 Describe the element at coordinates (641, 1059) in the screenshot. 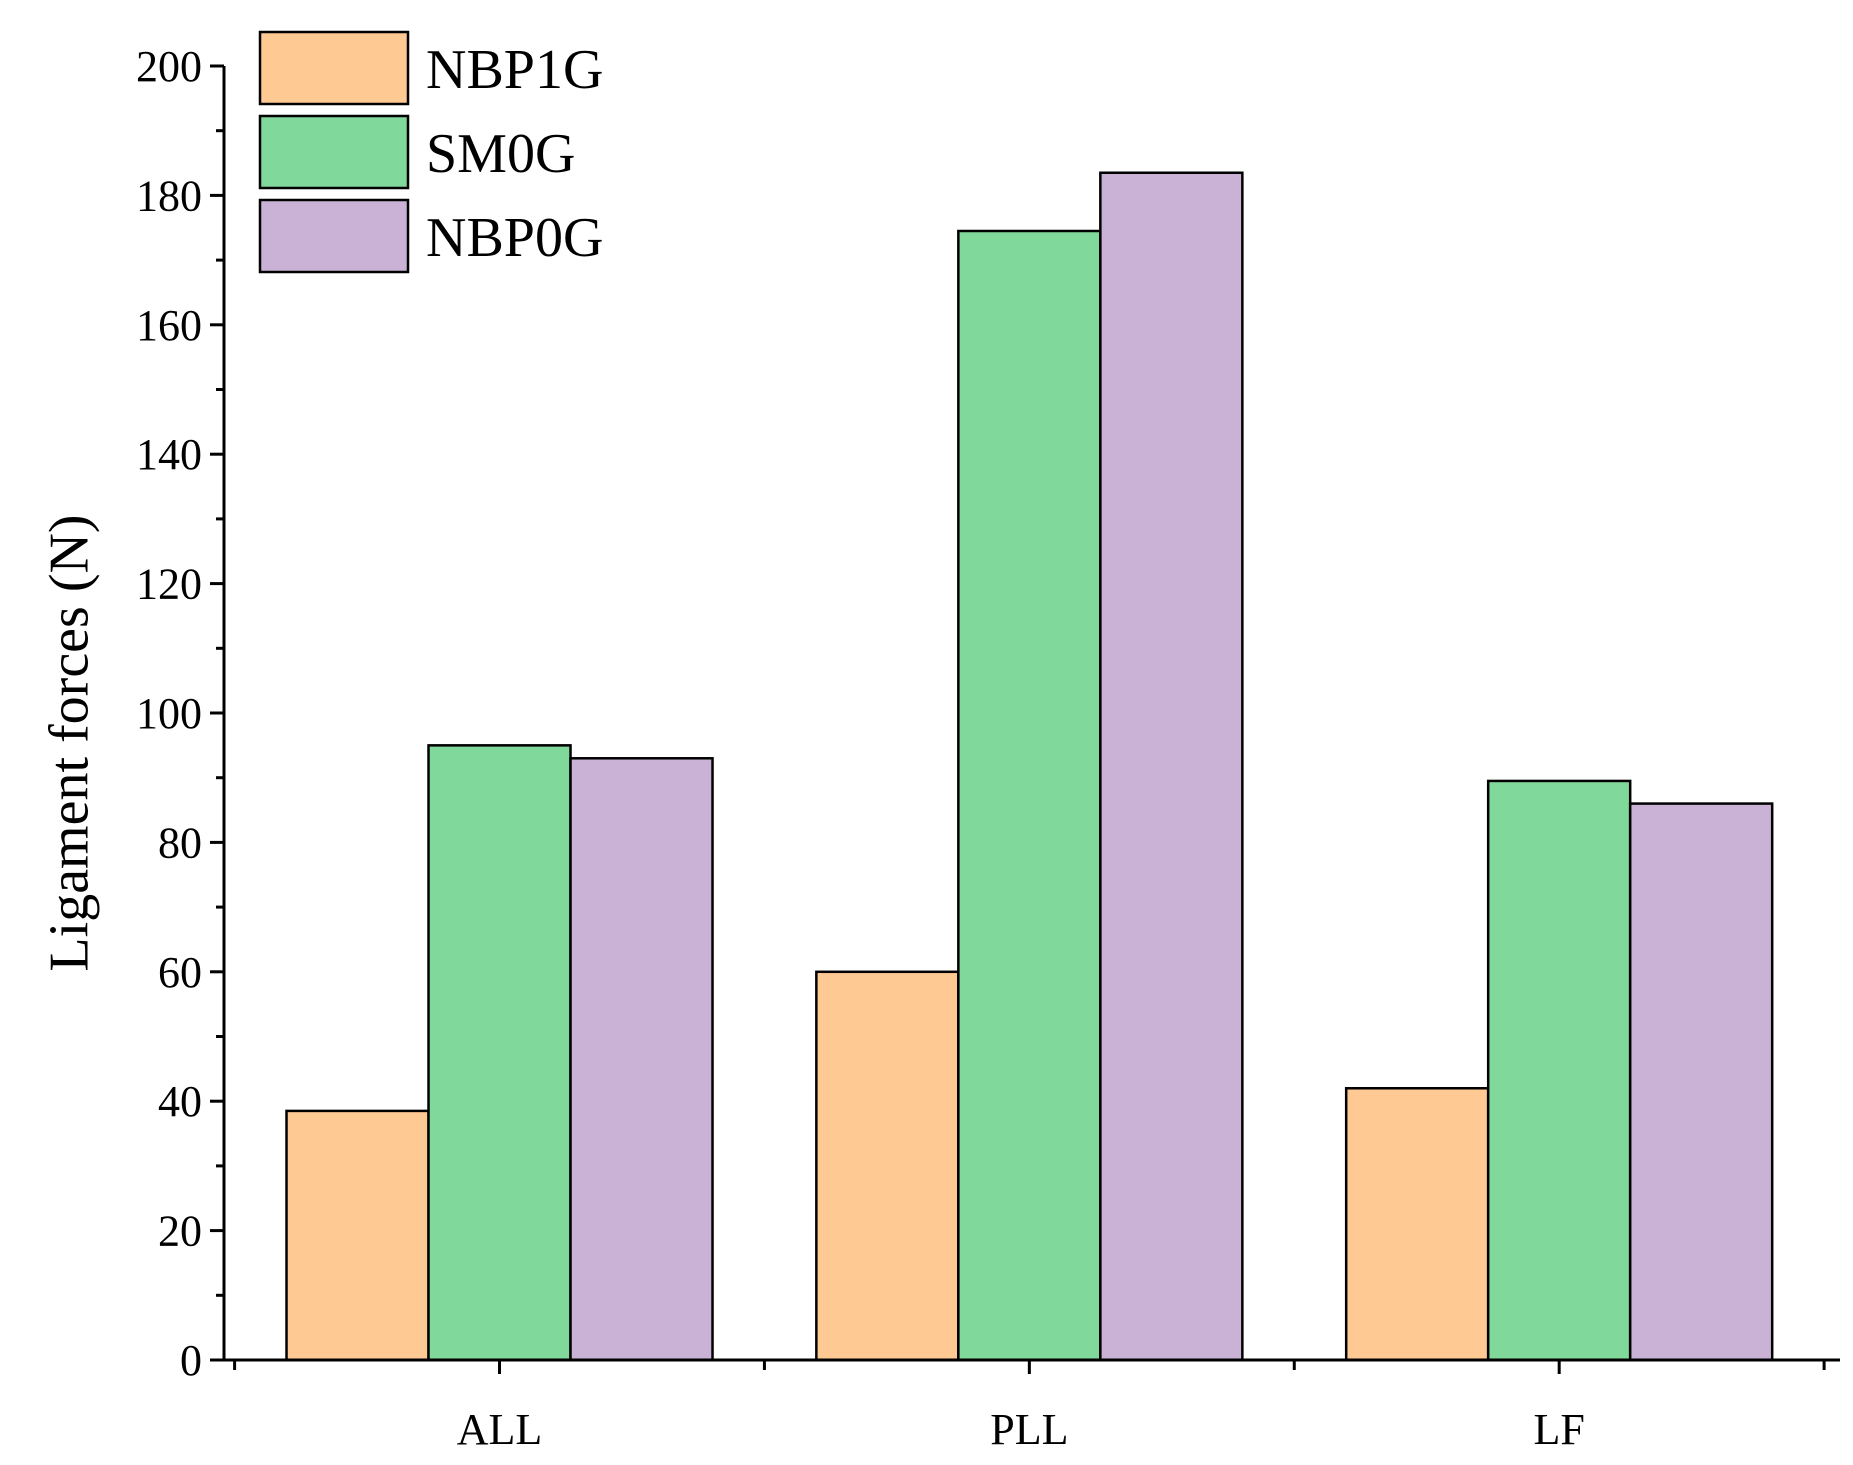

I see `bar-nbp0g-all` at that location.